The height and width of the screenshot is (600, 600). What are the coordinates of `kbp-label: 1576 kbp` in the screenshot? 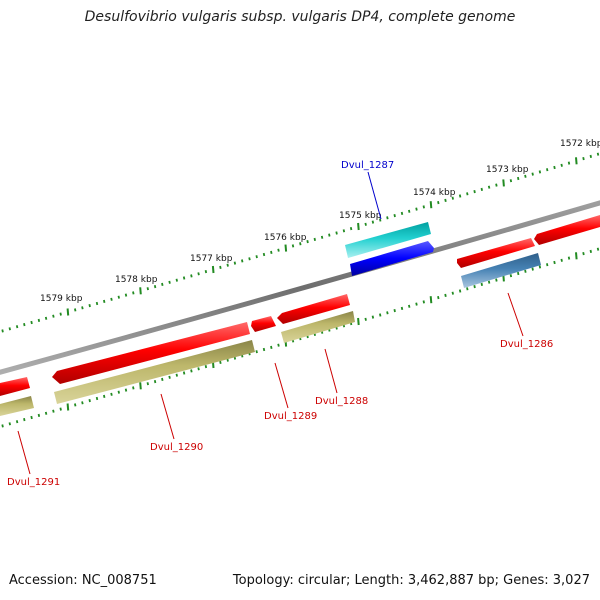 It's located at (285, 238).